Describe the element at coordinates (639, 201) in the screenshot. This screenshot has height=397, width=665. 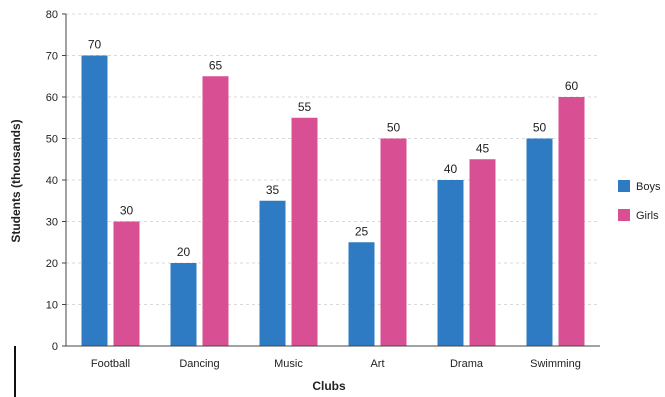
I see `legend: Boys Girls` at that location.